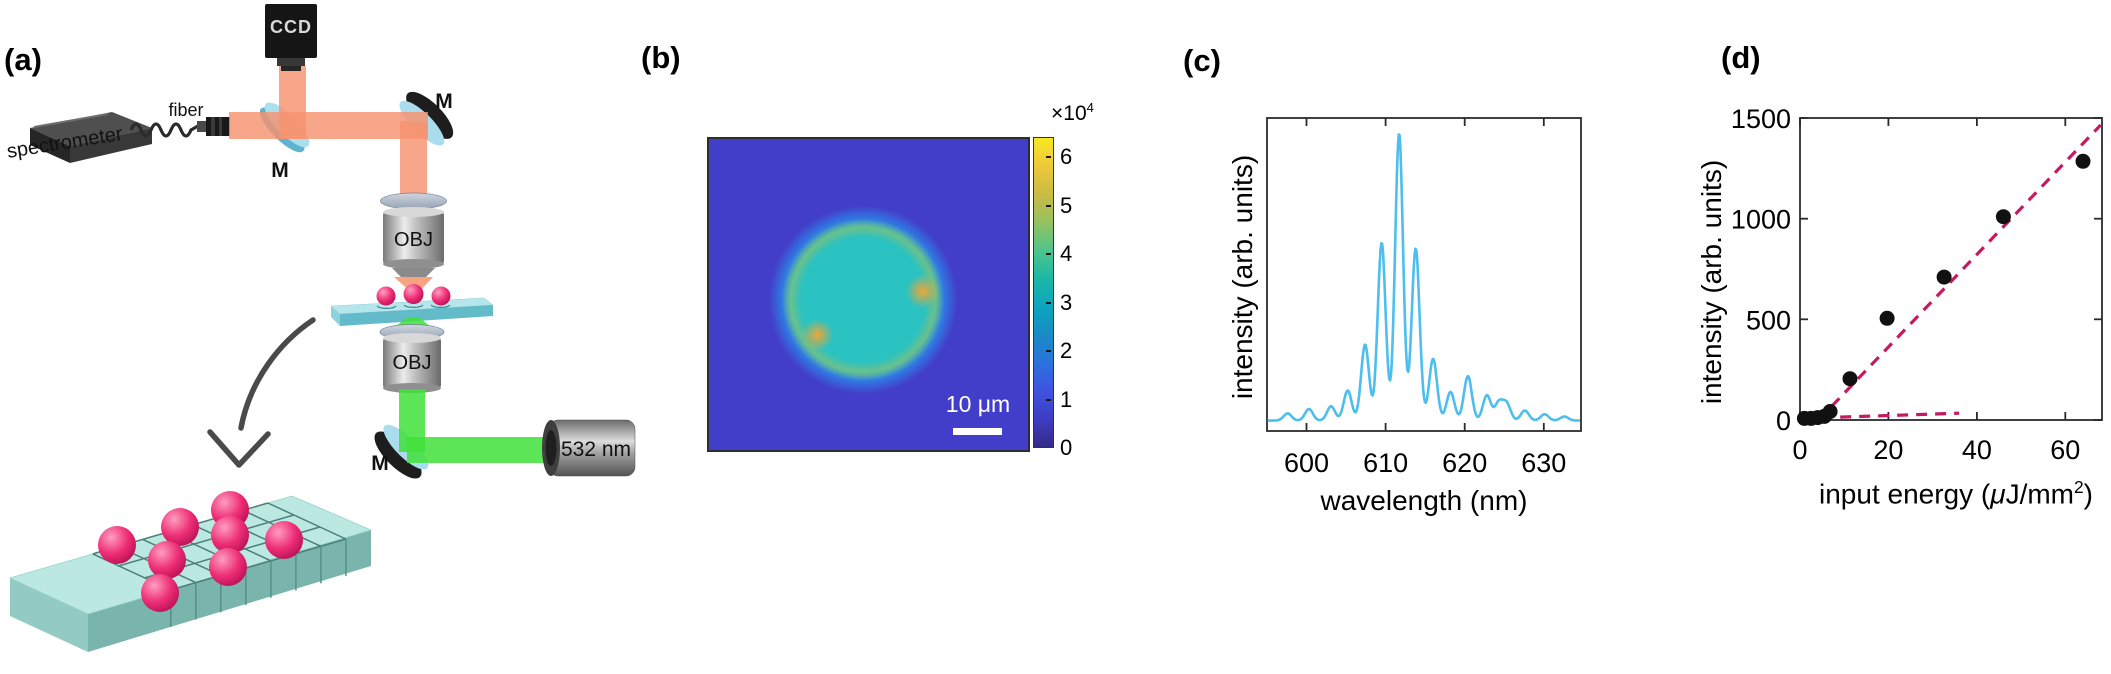 The width and height of the screenshot is (2111, 674). What do you see at coordinates (977, 431) in the screenshot?
I see `scale-bar` at bounding box center [977, 431].